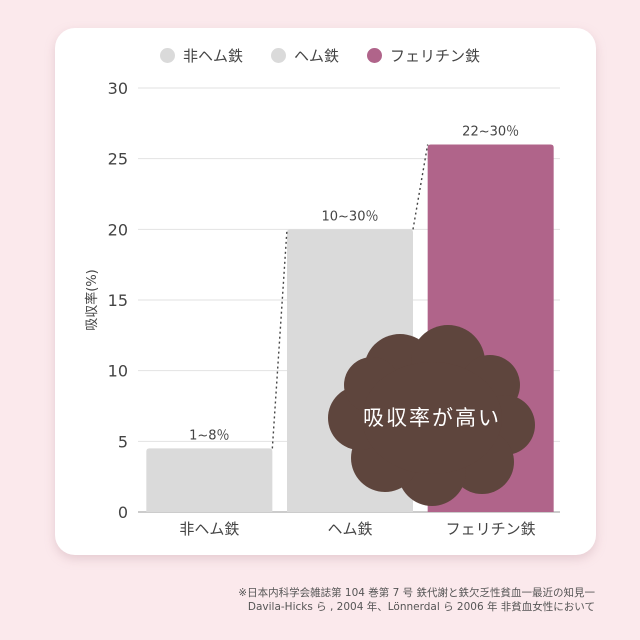 The height and width of the screenshot is (640, 640). What do you see at coordinates (349, 529) in the screenshot?
I see `x-tick-label: ヘム鉄` at bounding box center [349, 529].